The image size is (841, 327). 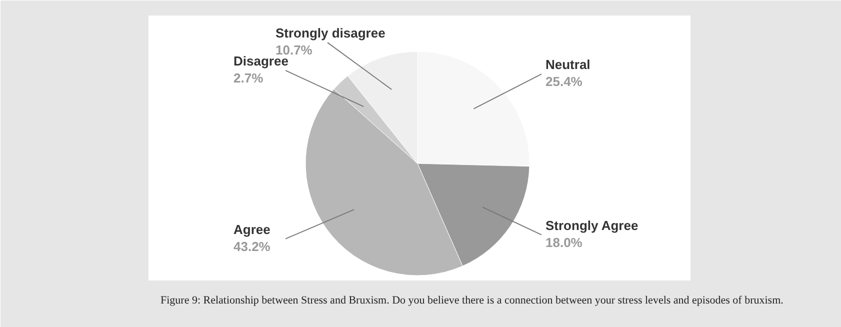 What do you see at coordinates (592, 225) in the screenshot?
I see `slice-label: Strongly Agree` at bounding box center [592, 225].